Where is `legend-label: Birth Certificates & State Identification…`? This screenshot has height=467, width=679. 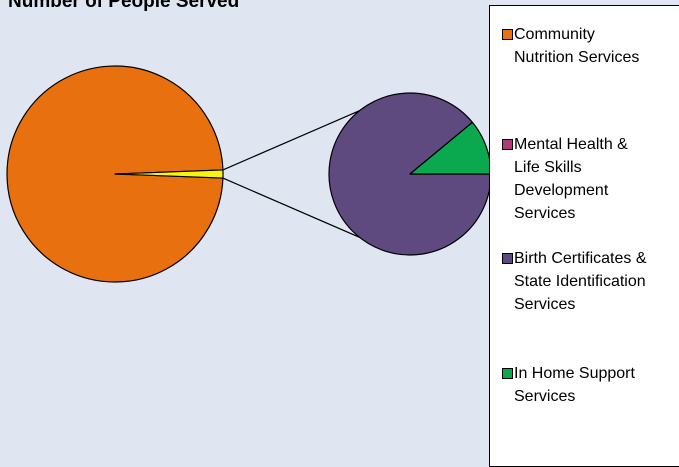 legend-label: Birth Certificates & State Identification… is located at coordinates (596, 281).